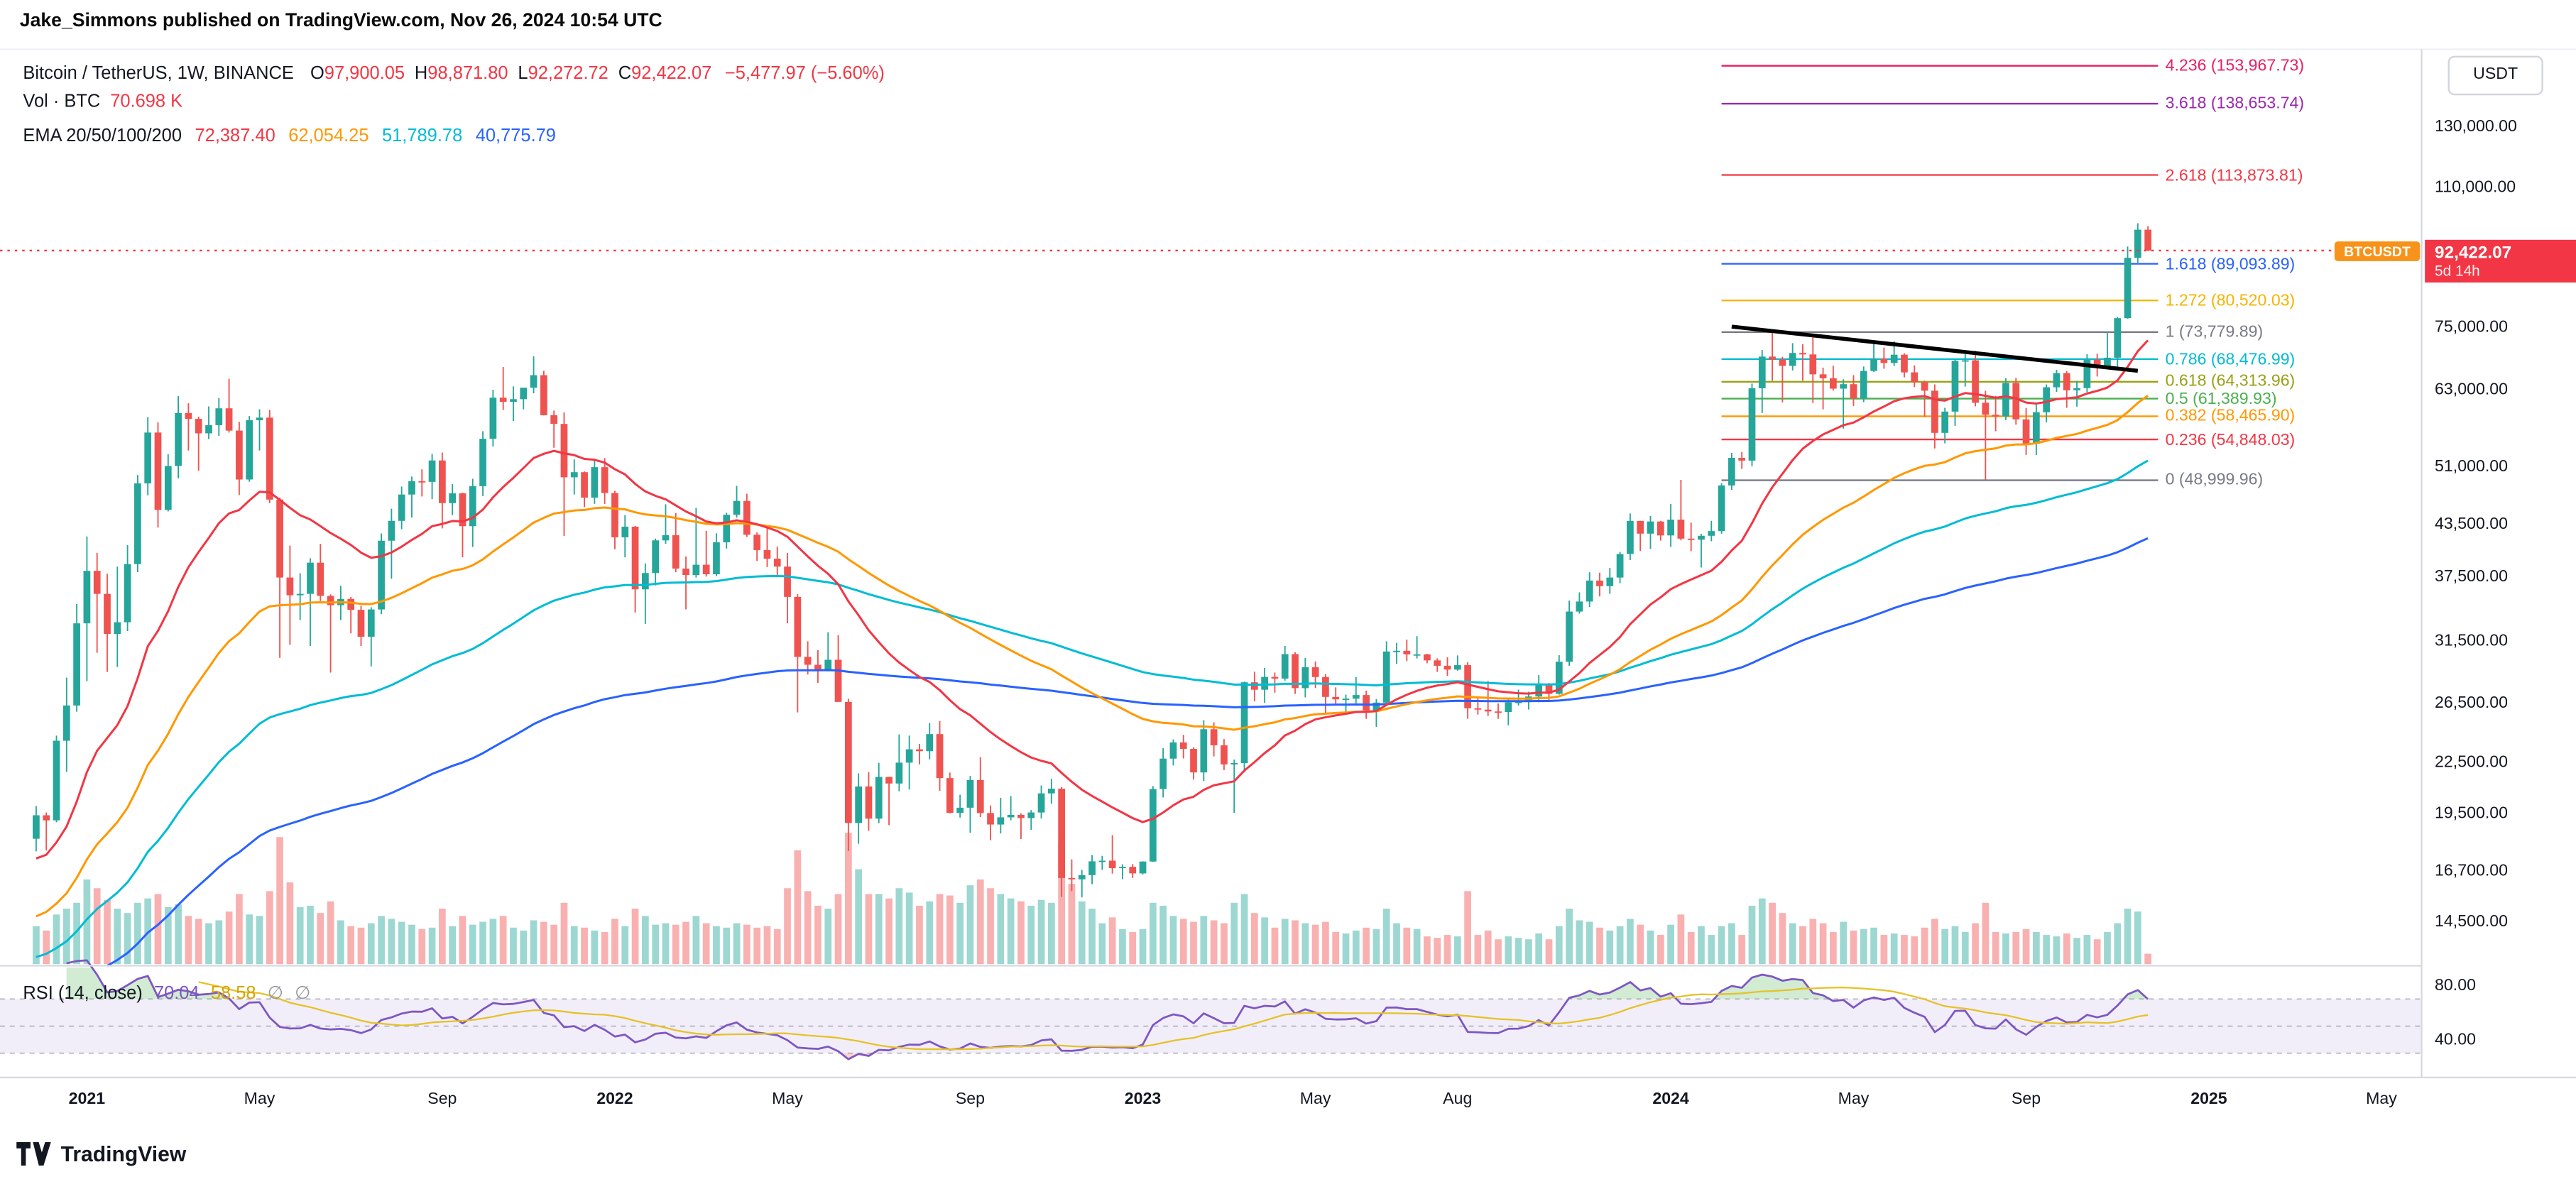 This screenshot has height=1189, width=2576. What do you see at coordinates (2472, 641) in the screenshot?
I see `price-tick-label: 31,500.00` at bounding box center [2472, 641].